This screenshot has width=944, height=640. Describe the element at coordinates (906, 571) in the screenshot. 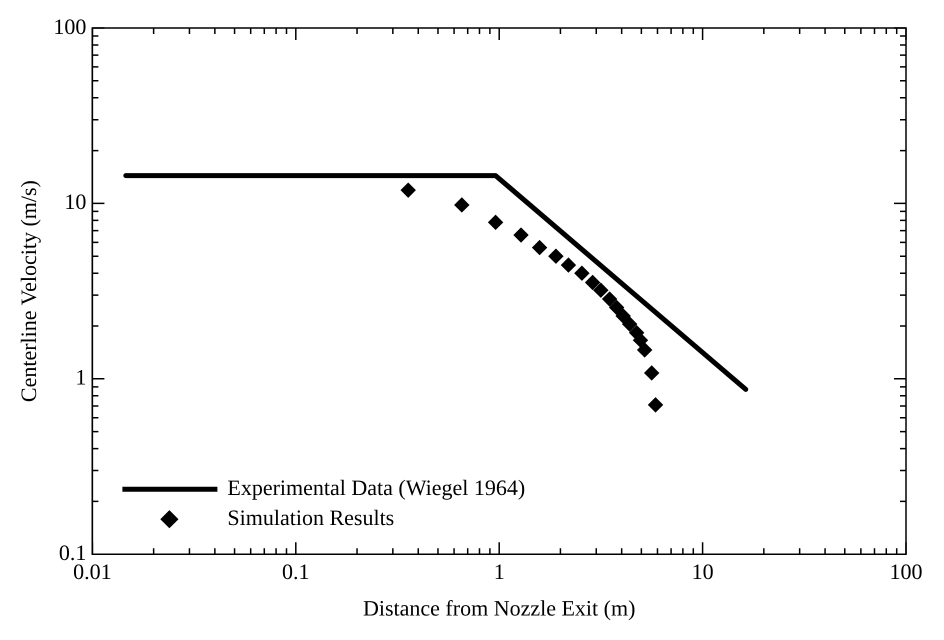

I see `x-tick-label: 100` at that location.